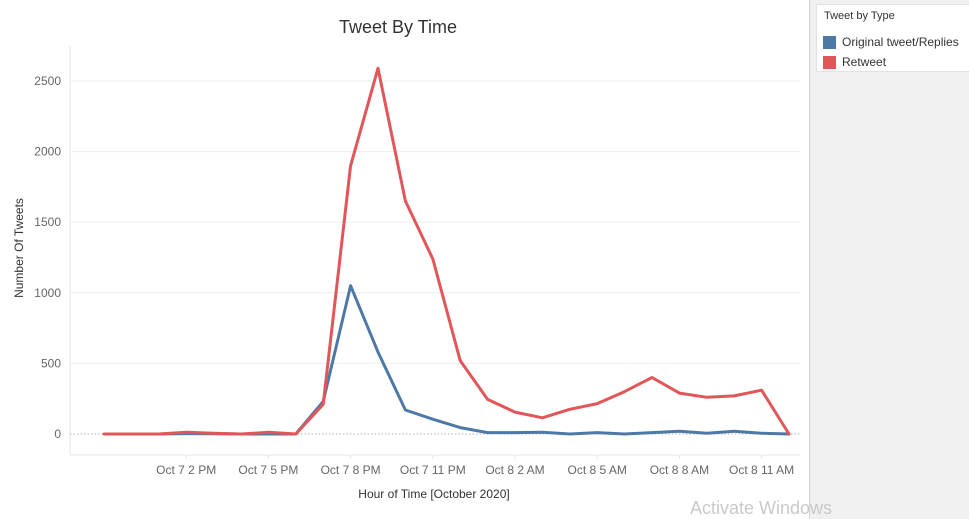  What do you see at coordinates (51, 363) in the screenshot?
I see `y-tick-label-500: 500` at bounding box center [51, 363].